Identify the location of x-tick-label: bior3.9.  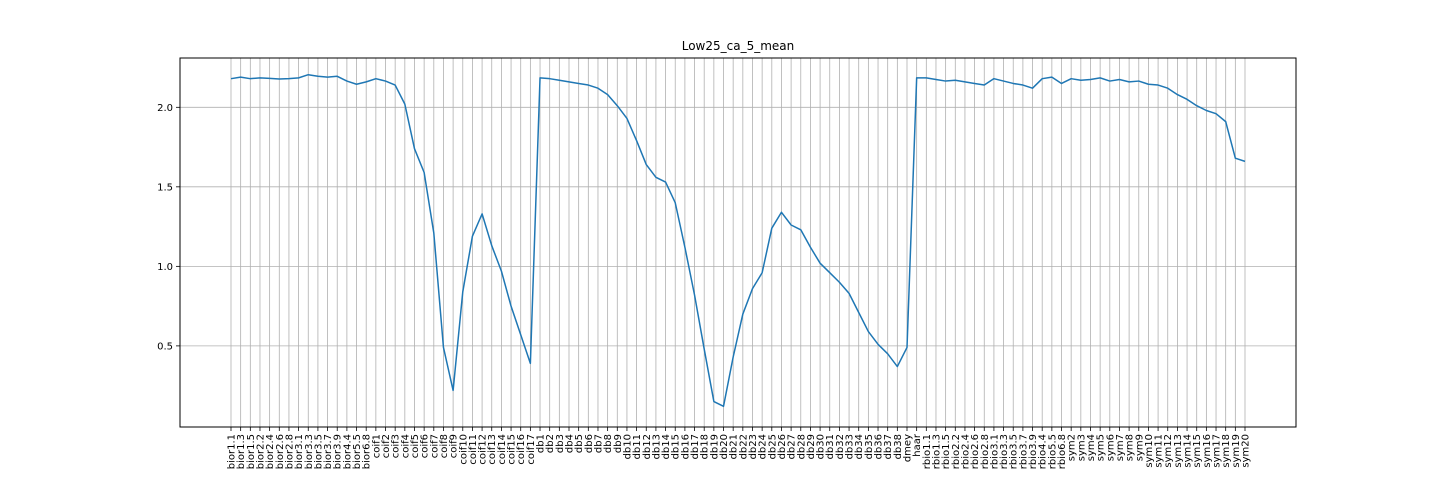
(338, 451).